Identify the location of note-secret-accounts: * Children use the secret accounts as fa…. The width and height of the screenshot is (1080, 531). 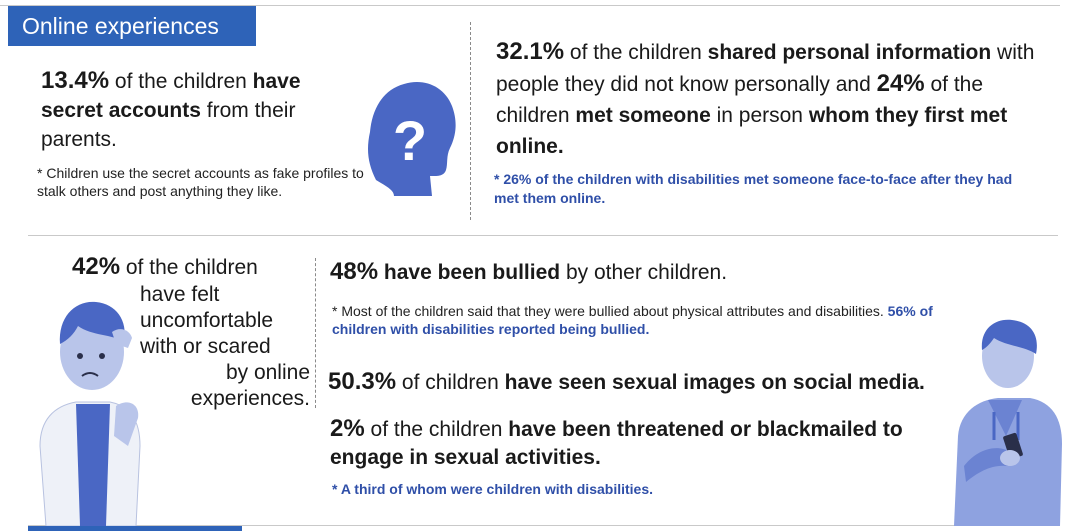
(200, 182).